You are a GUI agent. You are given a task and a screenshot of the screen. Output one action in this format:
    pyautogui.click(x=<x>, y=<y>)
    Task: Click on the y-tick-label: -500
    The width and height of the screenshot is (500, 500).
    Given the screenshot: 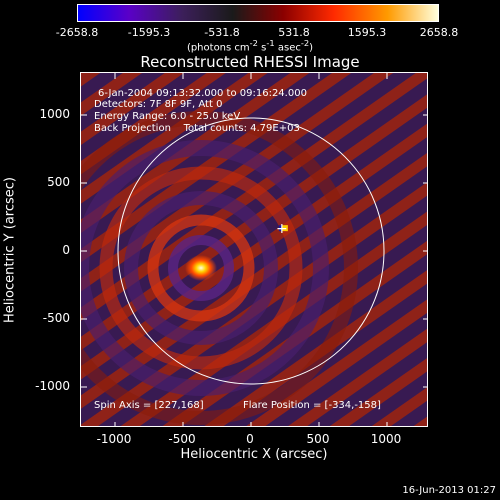 What is the action you would take?
    pyautogui.click(x=56, y=318)
    